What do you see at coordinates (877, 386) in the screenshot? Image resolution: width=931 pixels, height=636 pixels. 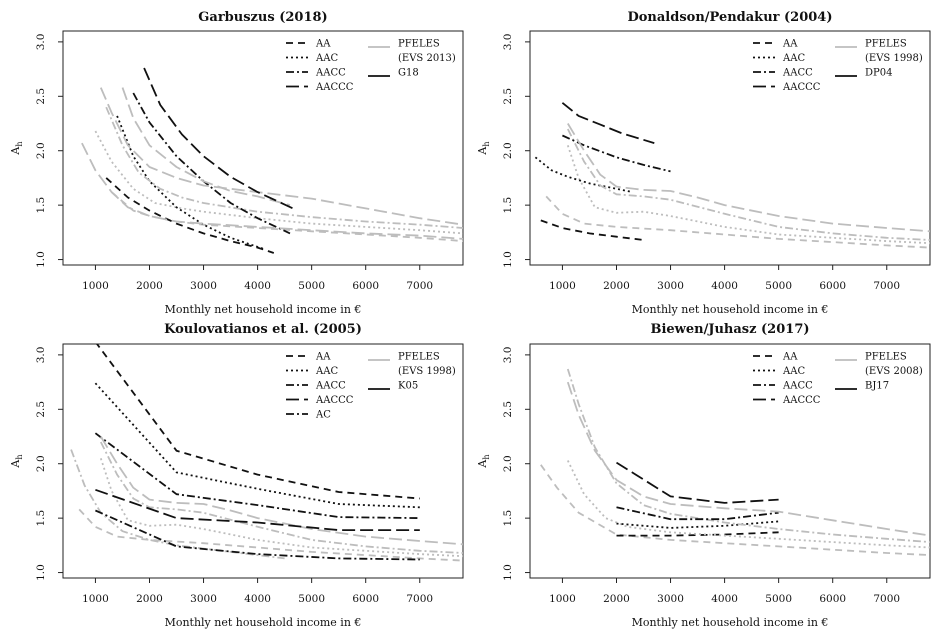 I see `legend-label-study: BJ17` at bounding box center [877, 386].